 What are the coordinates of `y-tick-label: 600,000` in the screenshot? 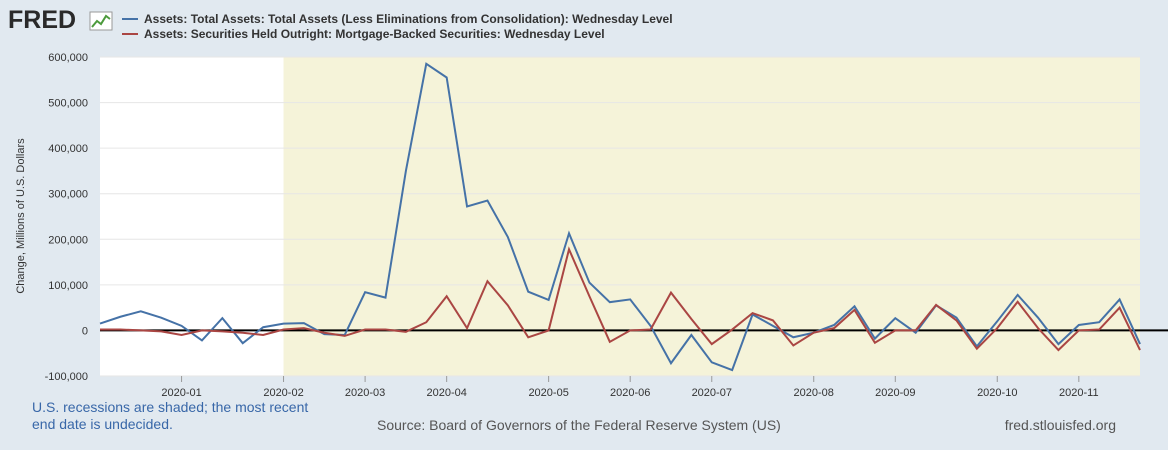 It's located at (68, 58).